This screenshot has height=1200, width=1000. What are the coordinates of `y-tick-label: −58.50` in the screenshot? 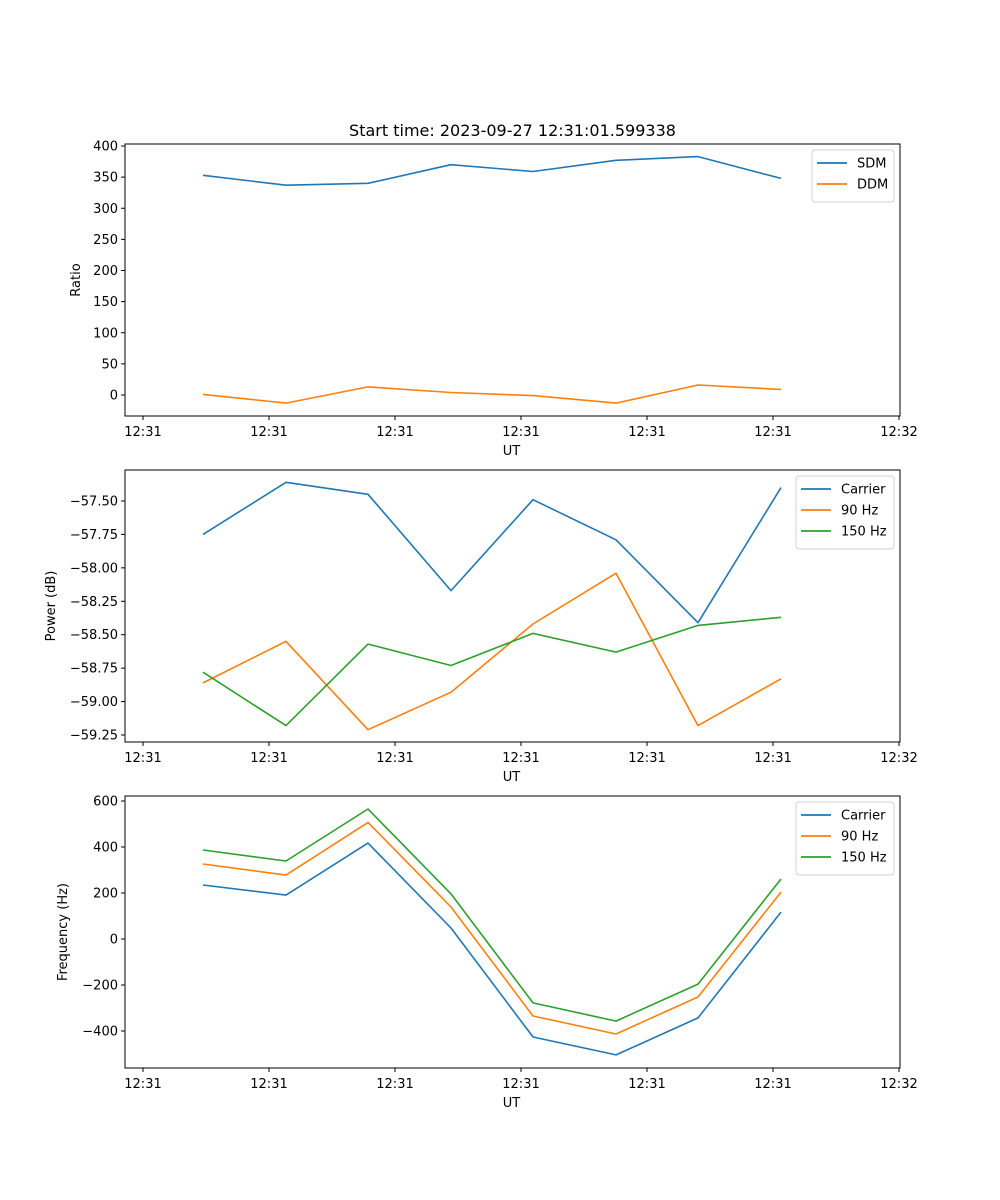 It's located at (94, 635).